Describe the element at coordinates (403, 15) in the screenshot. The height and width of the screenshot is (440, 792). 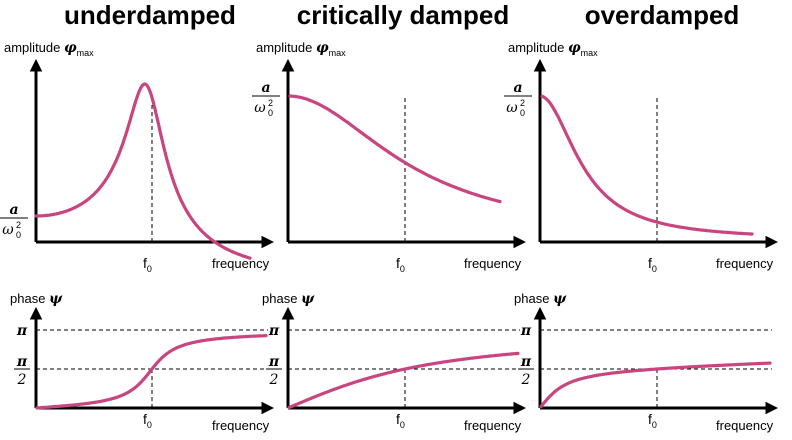
I see `panel-title: critically damped` at that location.